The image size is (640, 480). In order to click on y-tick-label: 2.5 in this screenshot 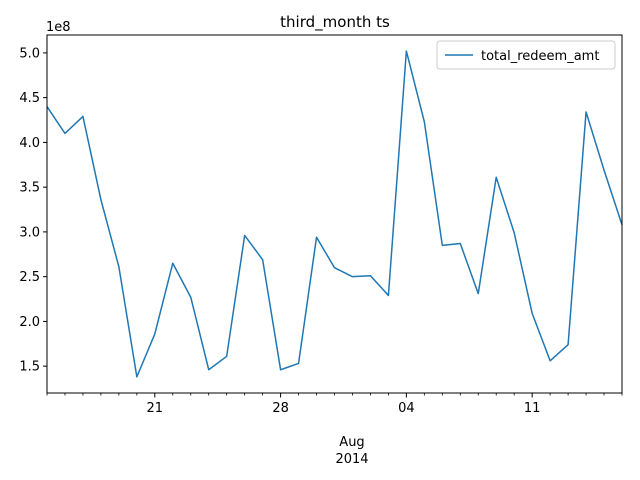, I will do `click(29, 277)`.